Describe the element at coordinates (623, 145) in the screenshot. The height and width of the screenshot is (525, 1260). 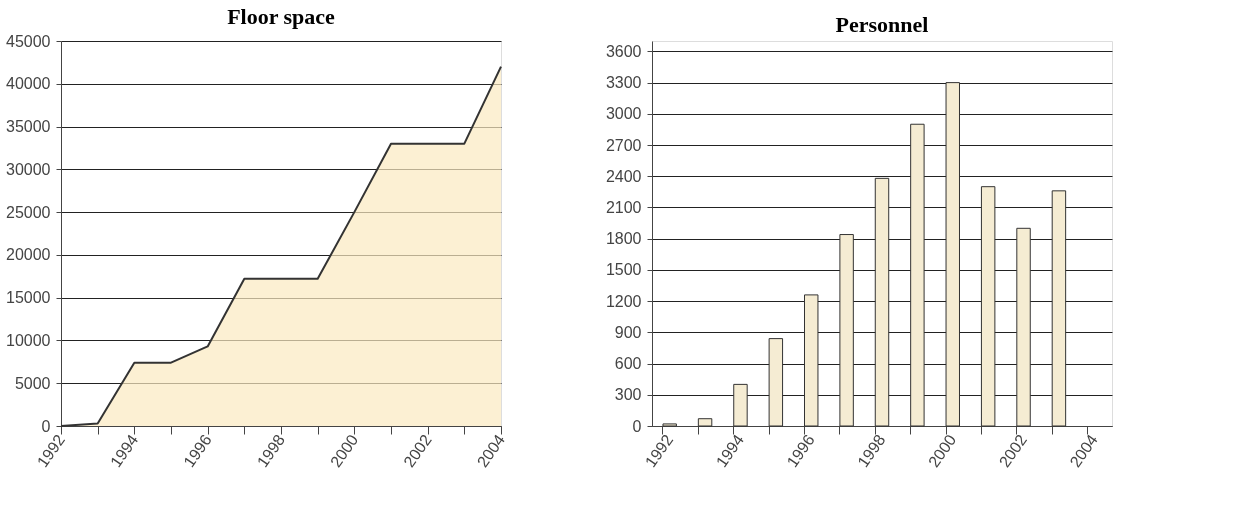
I see `y-tick-label: 2700` at that location.